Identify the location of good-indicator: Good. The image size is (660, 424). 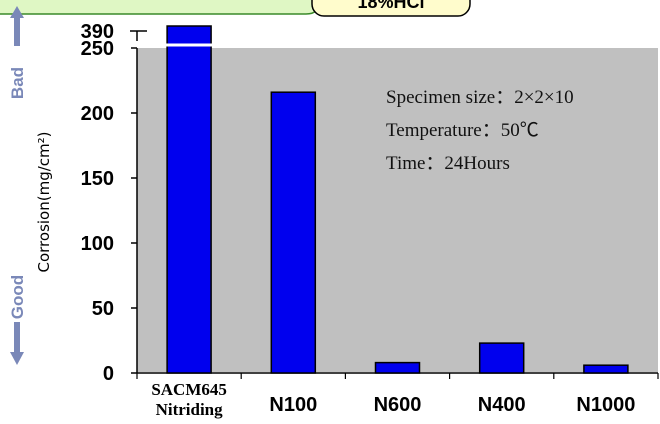
(17, 320).